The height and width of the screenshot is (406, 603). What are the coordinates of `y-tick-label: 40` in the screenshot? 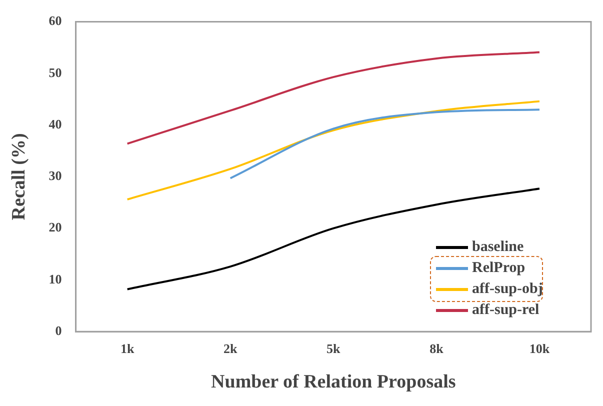 It's located at (55, 124).